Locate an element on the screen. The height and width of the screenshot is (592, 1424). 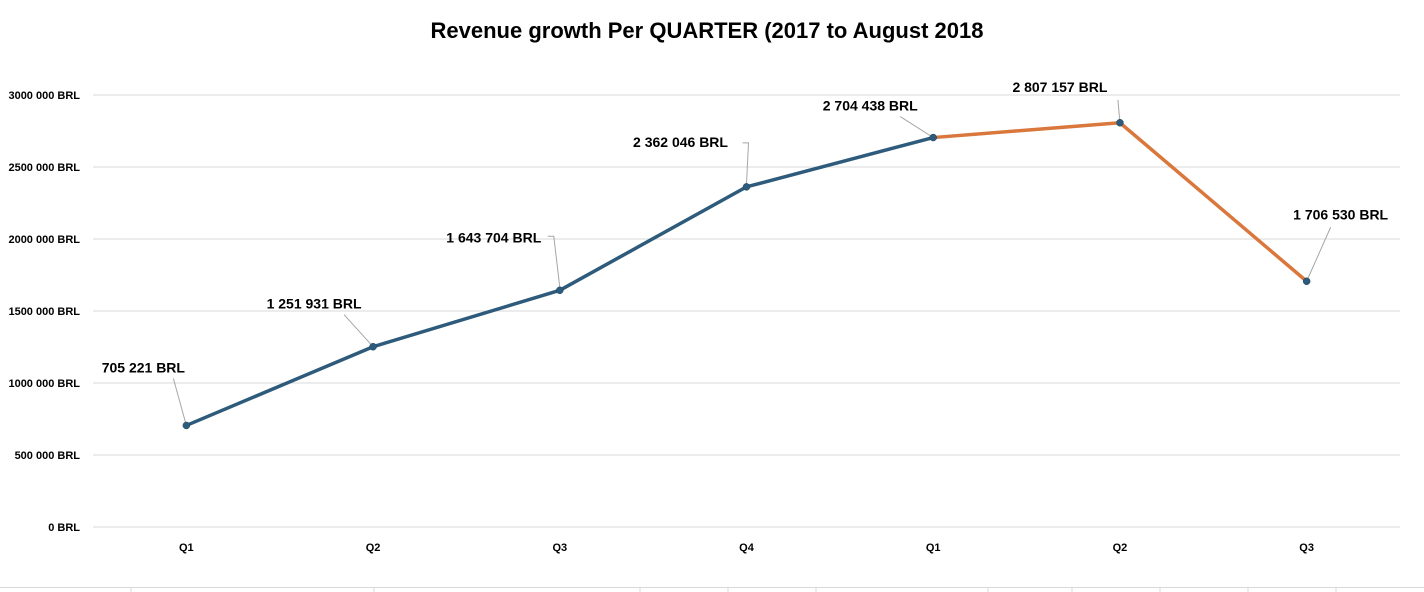
data-label: 1 643 704 BRL is located at coordinates (493, 237).